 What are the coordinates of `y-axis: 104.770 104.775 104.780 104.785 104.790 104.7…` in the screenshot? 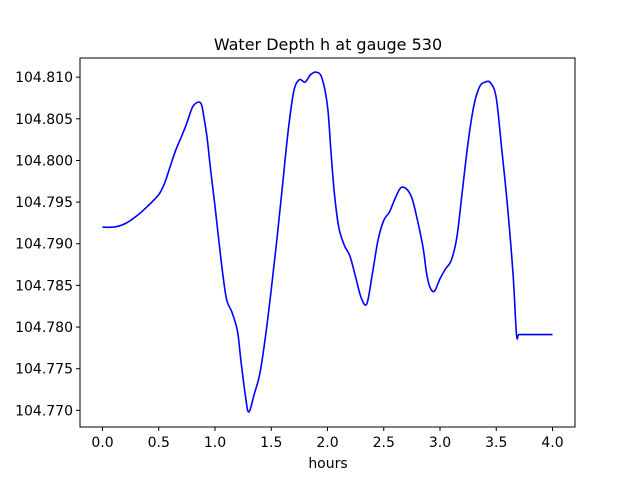 It's located at (47, 244).